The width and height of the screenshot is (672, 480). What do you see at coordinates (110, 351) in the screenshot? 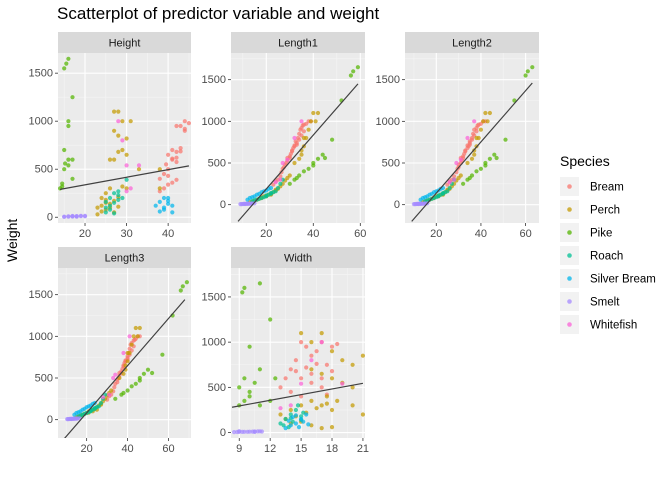
I see `panel-length3: Length3 0 500 1000 1500 20 40 60` at bounding box center [110, 351].